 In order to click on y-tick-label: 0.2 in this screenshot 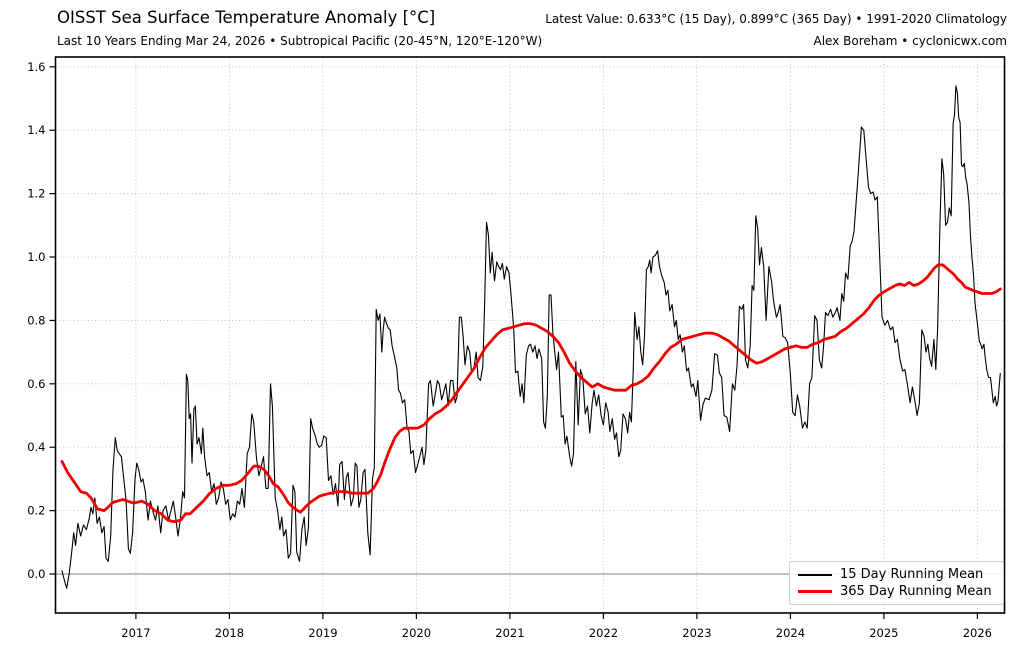, I will do `click(36, 511)`.